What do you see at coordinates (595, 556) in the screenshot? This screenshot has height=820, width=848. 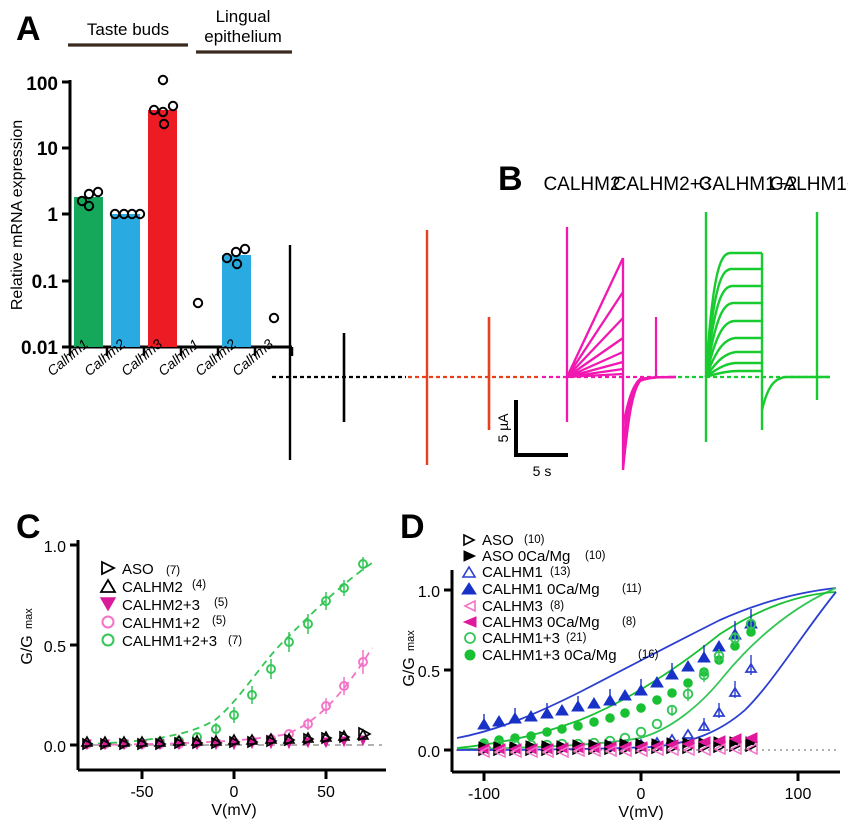 I see `panel-d-legend-n-aso-0camg: (10)` at bounding box center [595, 556].